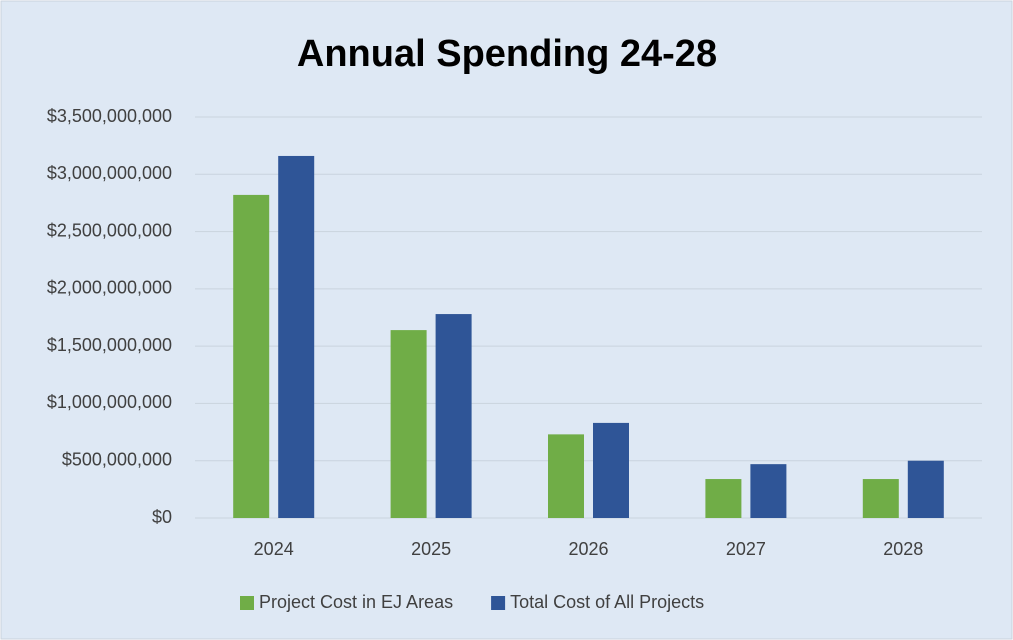  Describe the element at coordinates (746, 549) in the screenshot. I see `x-tick-label: 2027` at that location.